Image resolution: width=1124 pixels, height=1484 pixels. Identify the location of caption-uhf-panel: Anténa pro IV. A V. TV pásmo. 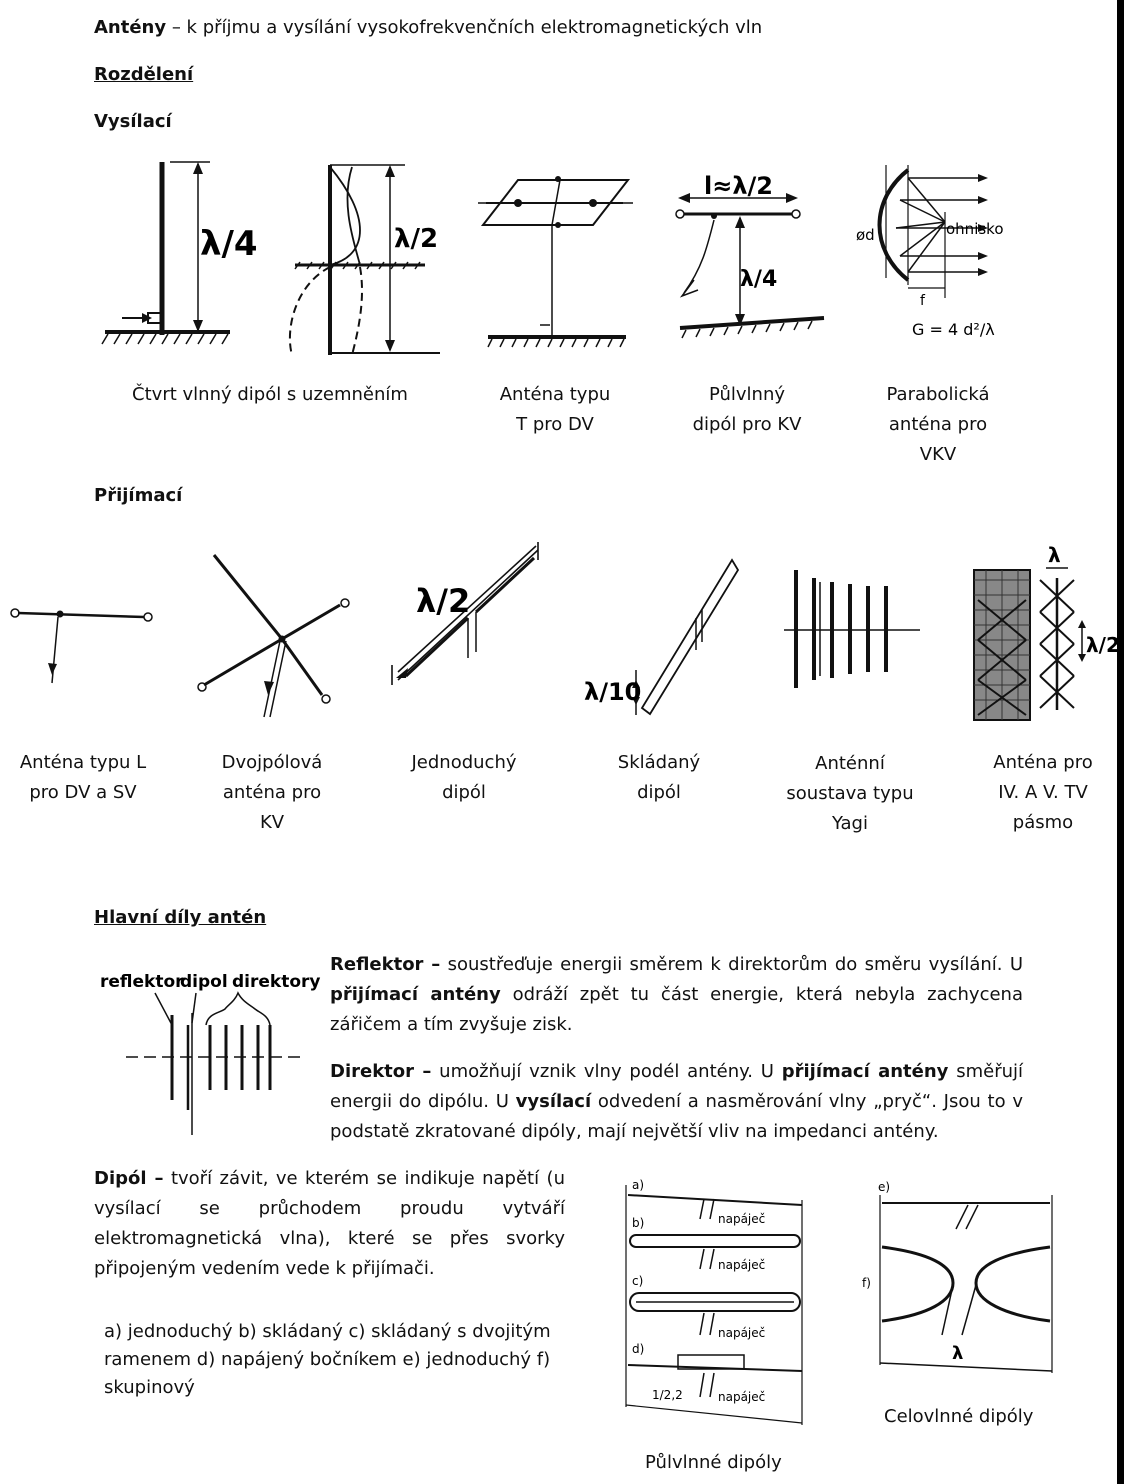
(1043, 793).